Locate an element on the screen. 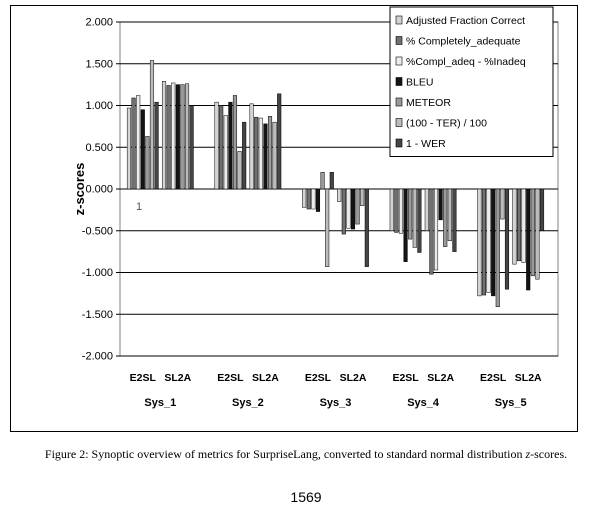 The width and height of the screenshot is (612, 508). caption-suffix: -scores. is located at coordinates (549, 454).